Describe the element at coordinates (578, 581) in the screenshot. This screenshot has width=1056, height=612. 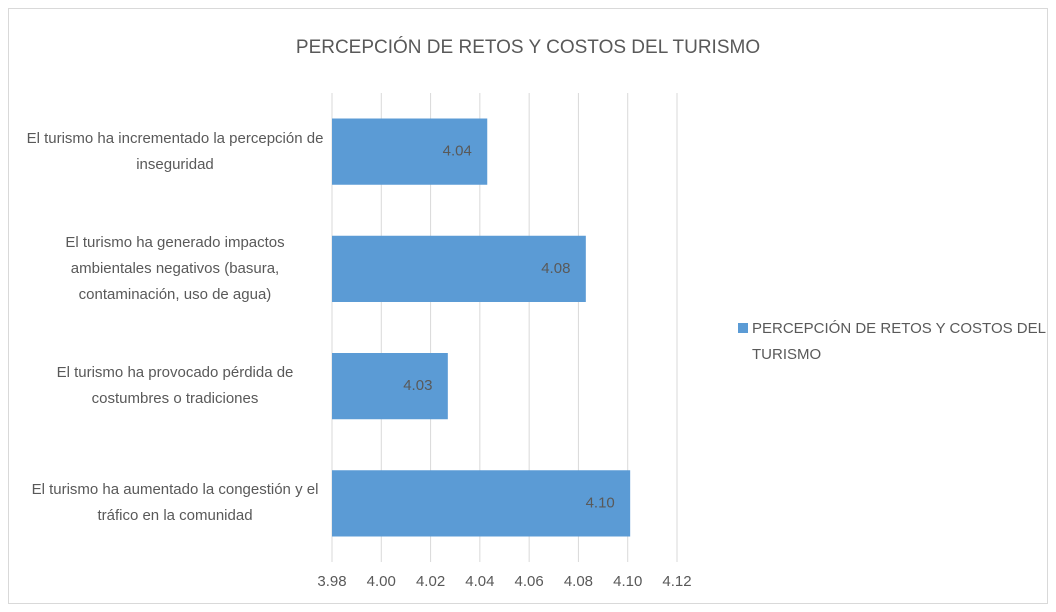
I see `x-tick-label: 4.08` at that location.